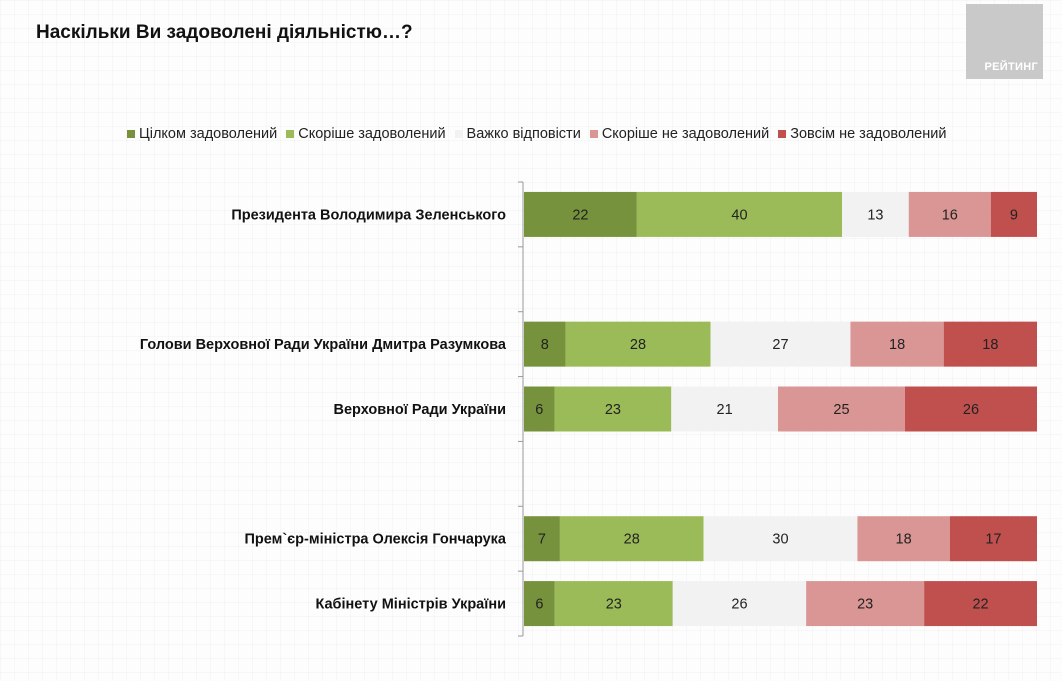 This screenshot has height=681, width=1062. What do you see at coordinates (410, 605) in the screenshot?
I see `category-label: Кабінету Міністрів України` at bounding box center [410, 605].